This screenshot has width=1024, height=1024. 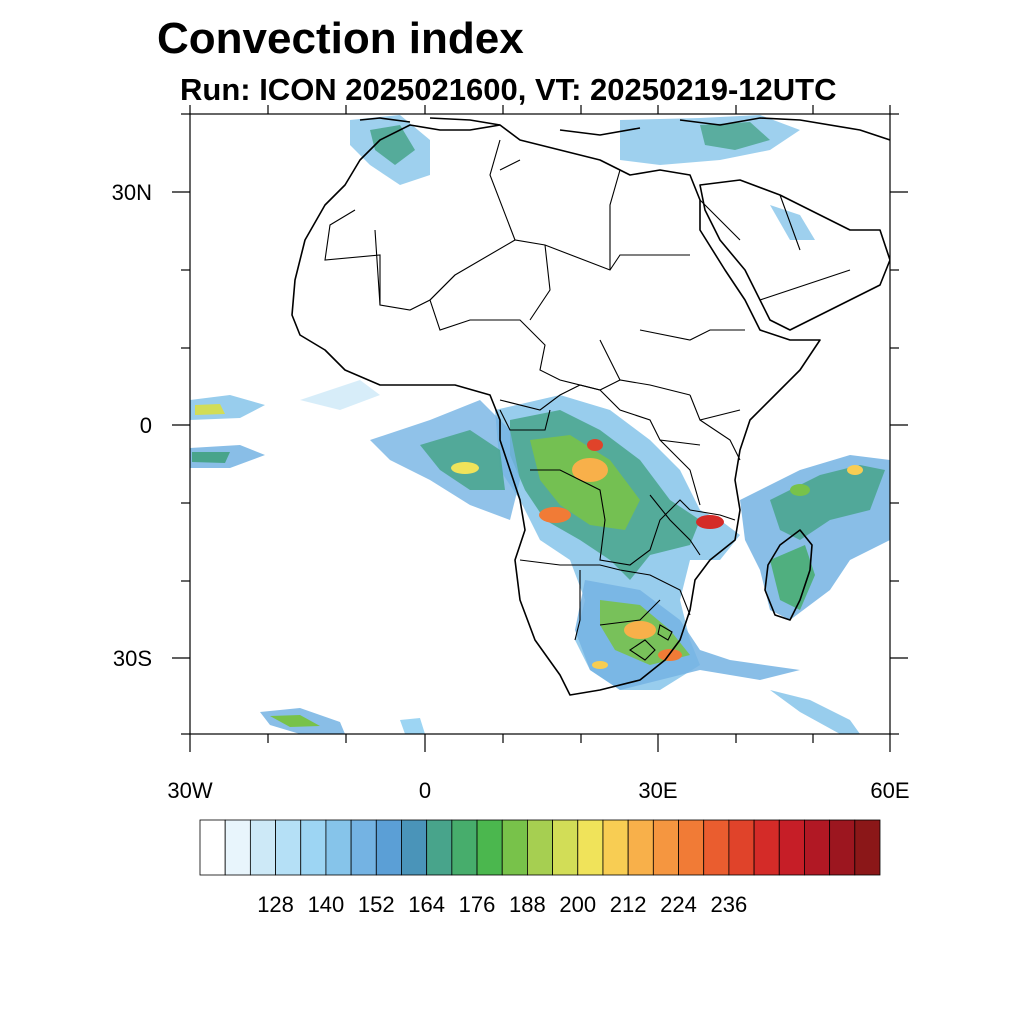 I want to click on colorbar-label: 164, so click(x=426, y=904).